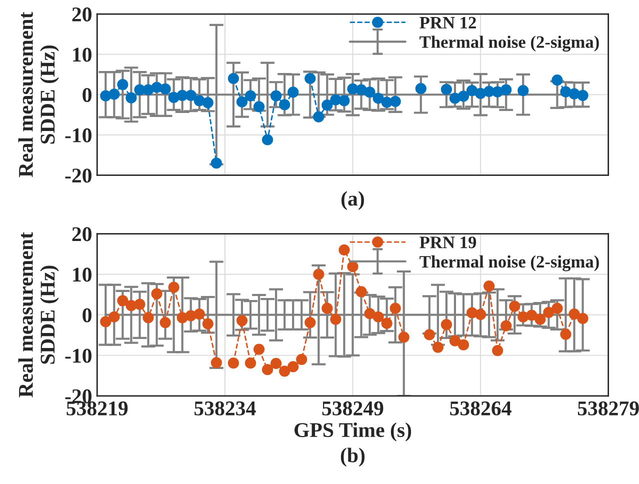  What do you see at coordinates (353, 432) in the screenshot?
I see `x-axis-title: GPS Time (s)` at bounding box center [353, 432].